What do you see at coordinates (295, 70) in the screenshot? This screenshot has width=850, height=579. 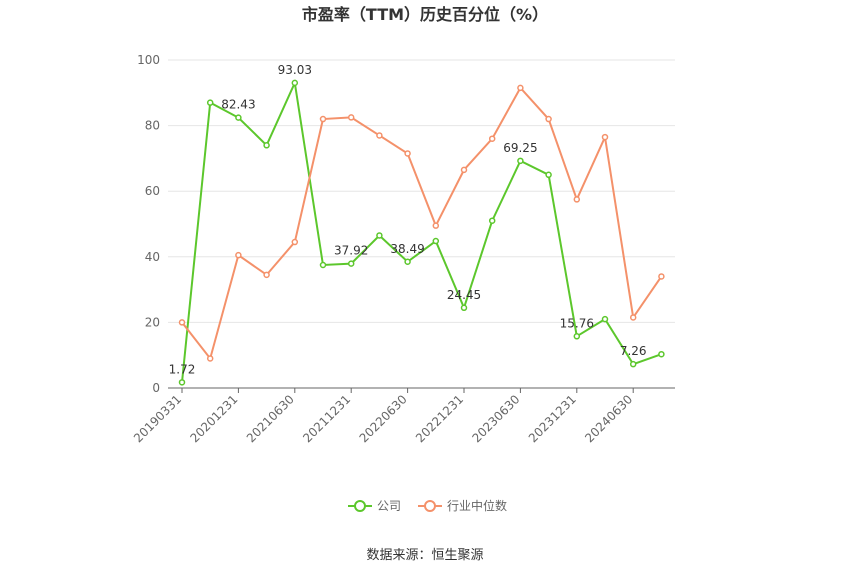 I see `data-label: 93.03` at bounding box center [295, 70].